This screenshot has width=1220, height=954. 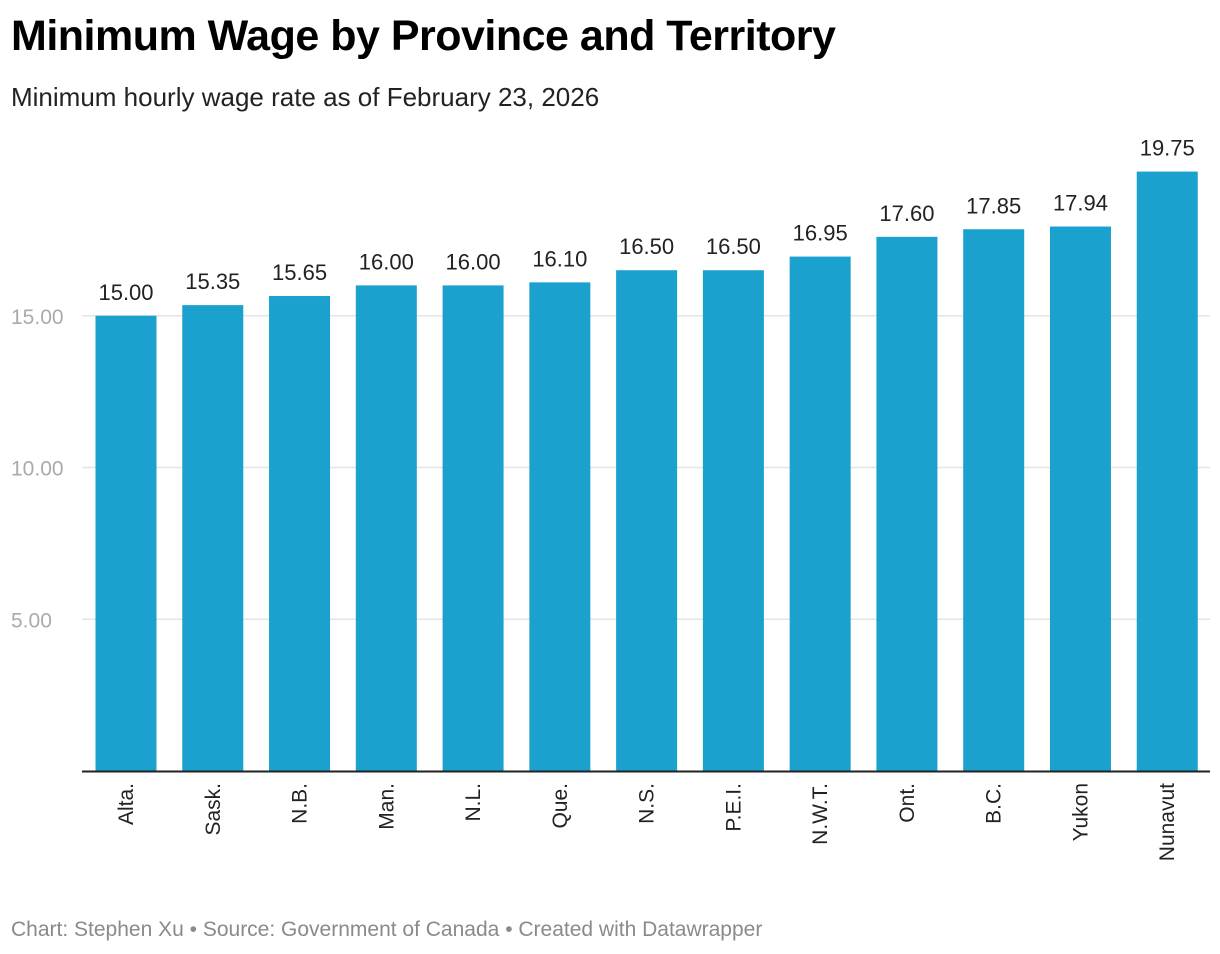 I want to click on x-tick-label: P.E.I., so click(x=733, y=807).